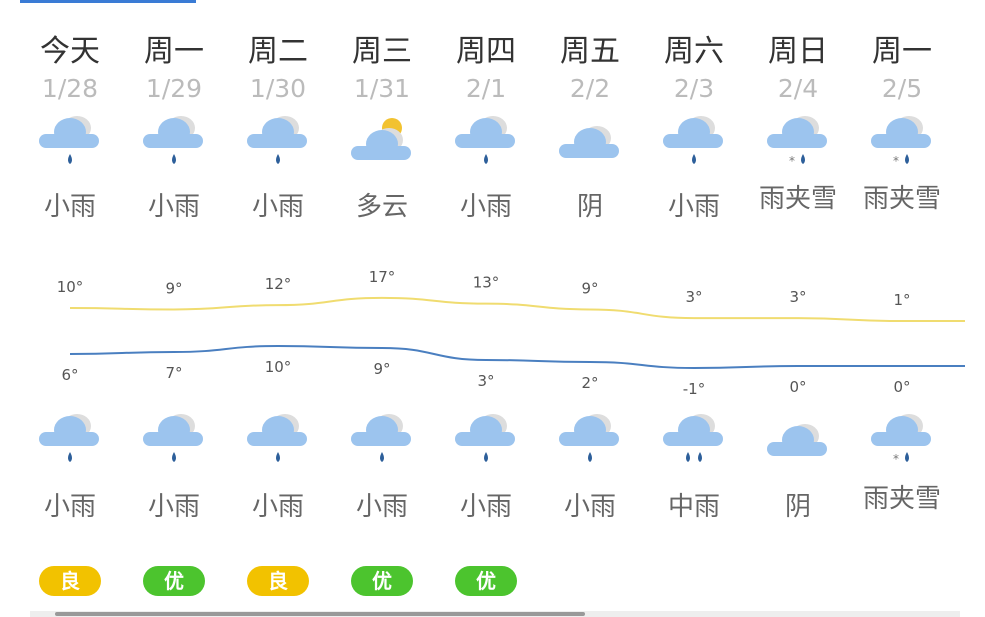 Image resolution: width=985 pixels, height=617 pixels. Describe the element at coordinates (486, 48) in the screenshot. I see `weekday-row: 今天 周一 周二 周三 周四 周五 周六 周日 周一` at that location.